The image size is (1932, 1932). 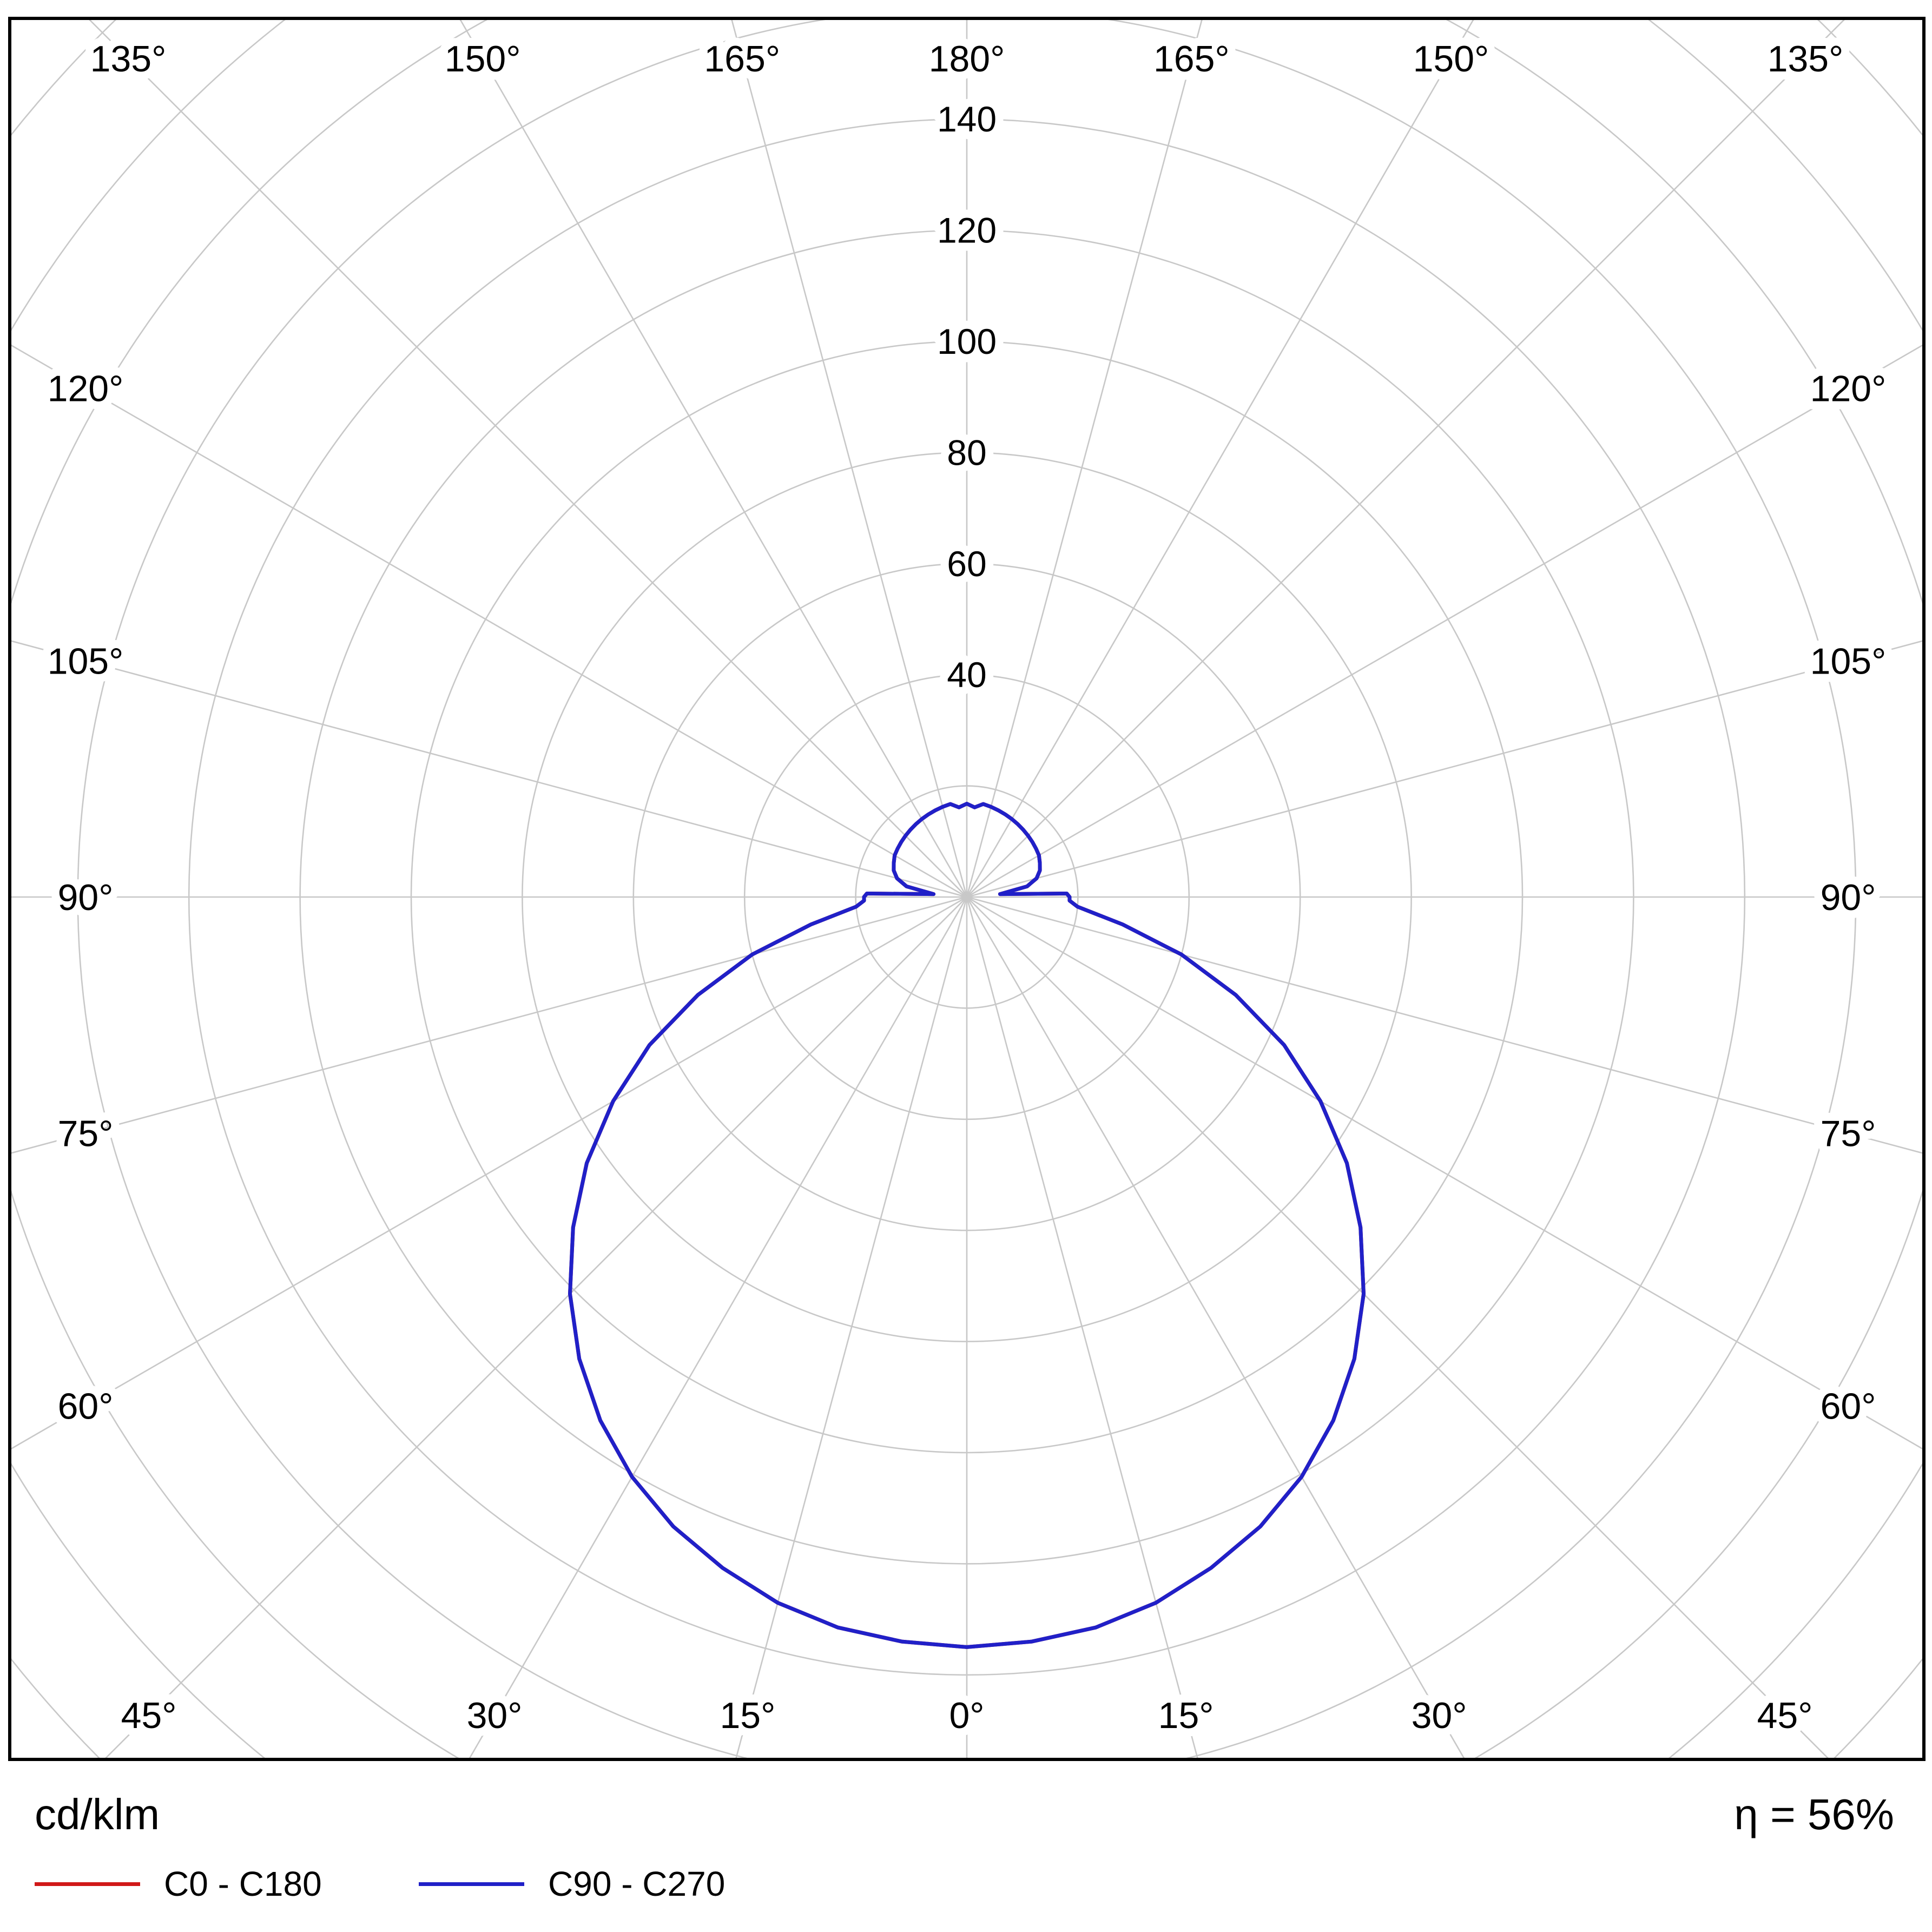 I want to click on legend-item-c0-c180: C0 - C180, so click(x=178, y=1883).